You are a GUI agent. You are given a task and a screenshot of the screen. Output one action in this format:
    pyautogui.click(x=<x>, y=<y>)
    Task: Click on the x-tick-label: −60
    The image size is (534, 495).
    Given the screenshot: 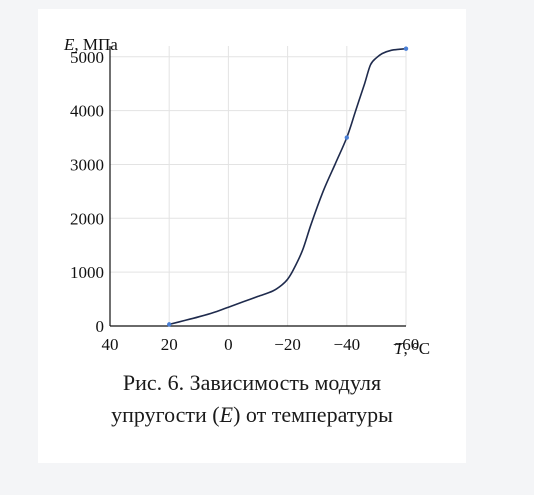 What is the action you would take?
    pyautogui.click(x=406, y=344)
    